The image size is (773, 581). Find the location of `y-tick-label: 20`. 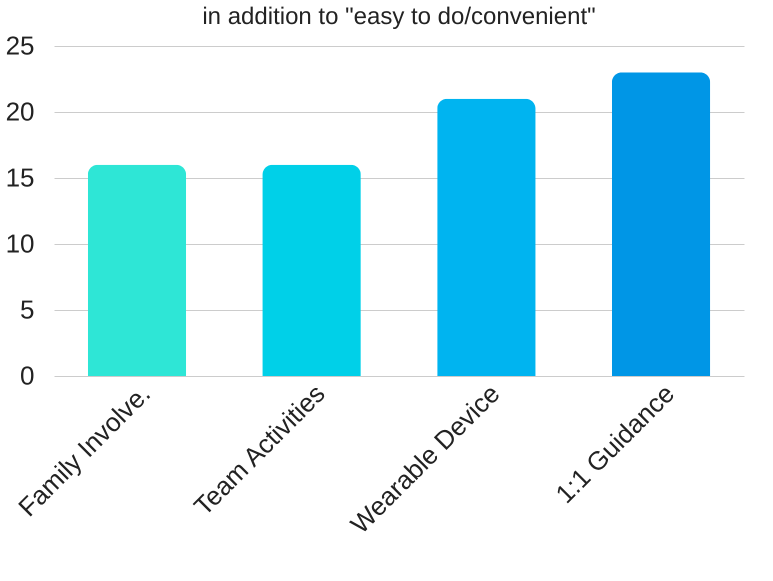

y-tick-label: 20 is located at coordinates (20, 111).